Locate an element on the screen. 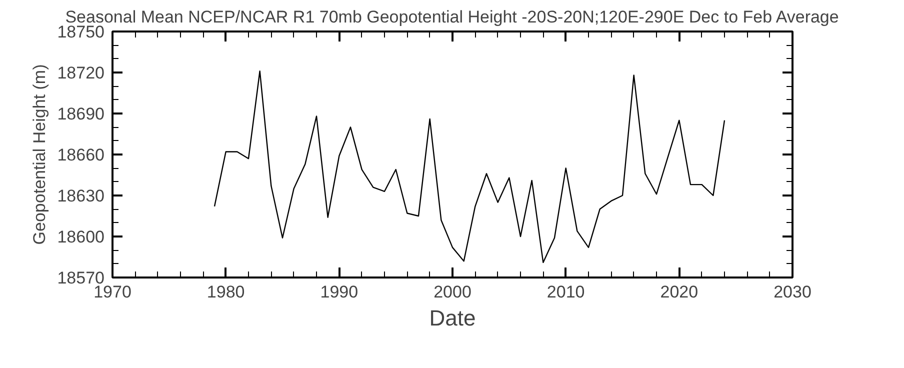 This screenshot has width=904, height=368. x-tick-label: 2020 is located at coordinates (679, 292).